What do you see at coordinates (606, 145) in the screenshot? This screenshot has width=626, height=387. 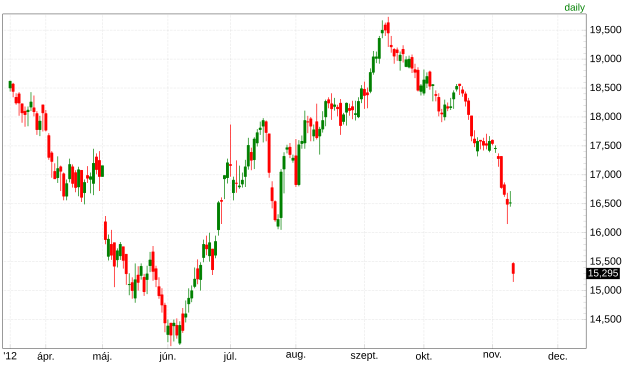 I see `y-tick-label: 17,500` at bounding box center [606, 145].